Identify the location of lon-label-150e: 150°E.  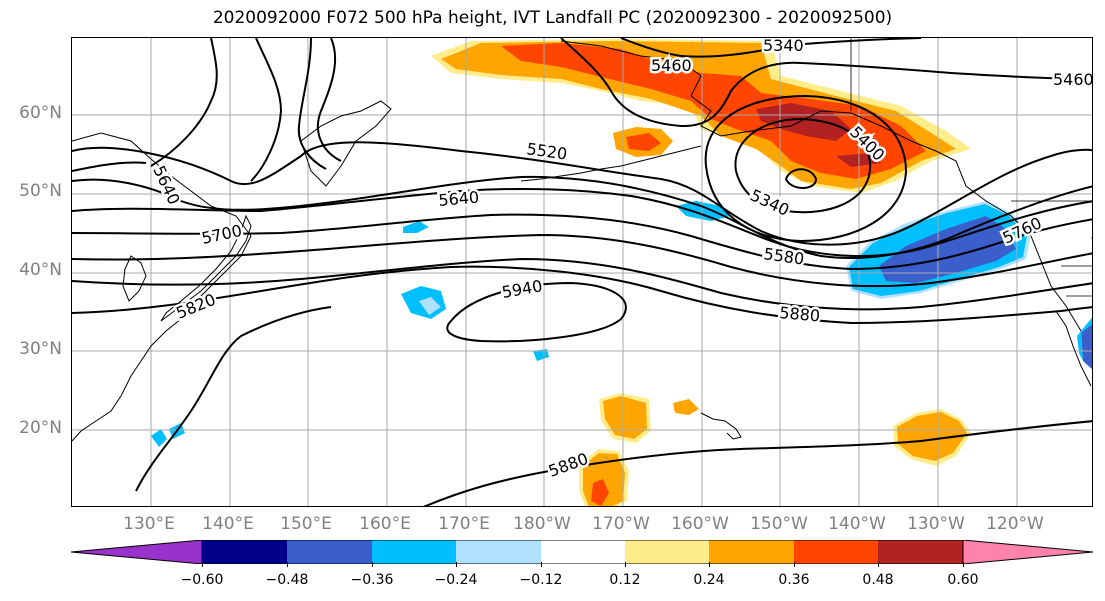
(306, 524).